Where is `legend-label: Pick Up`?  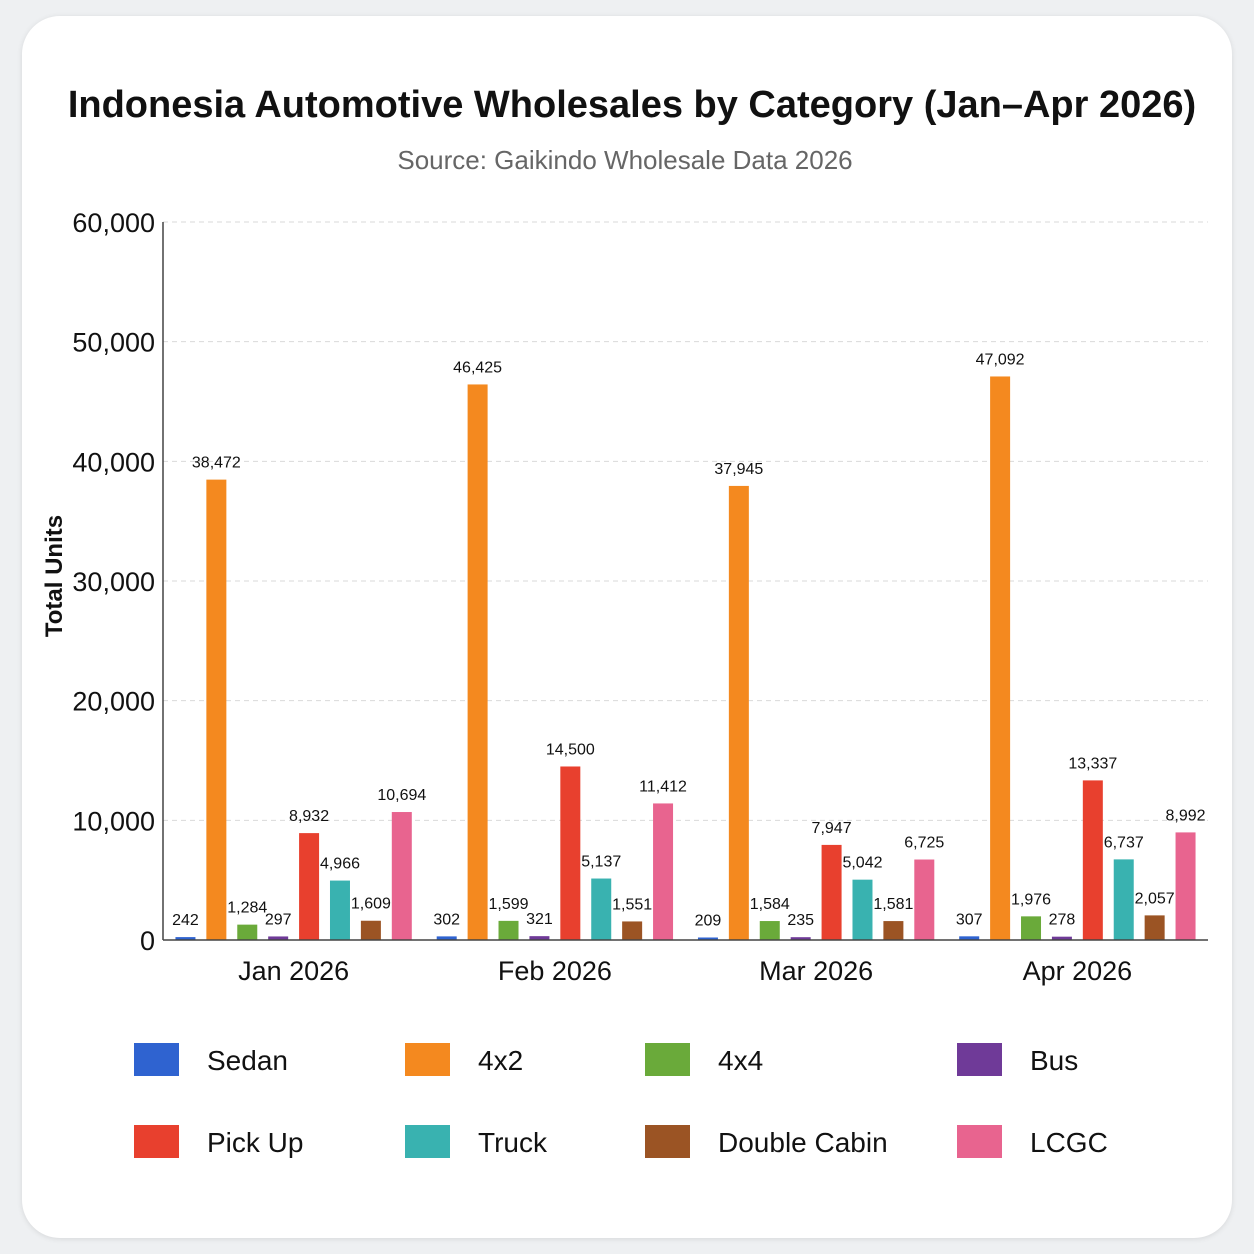
legend-label: Pick Up is located at coordinates (255, 1142).